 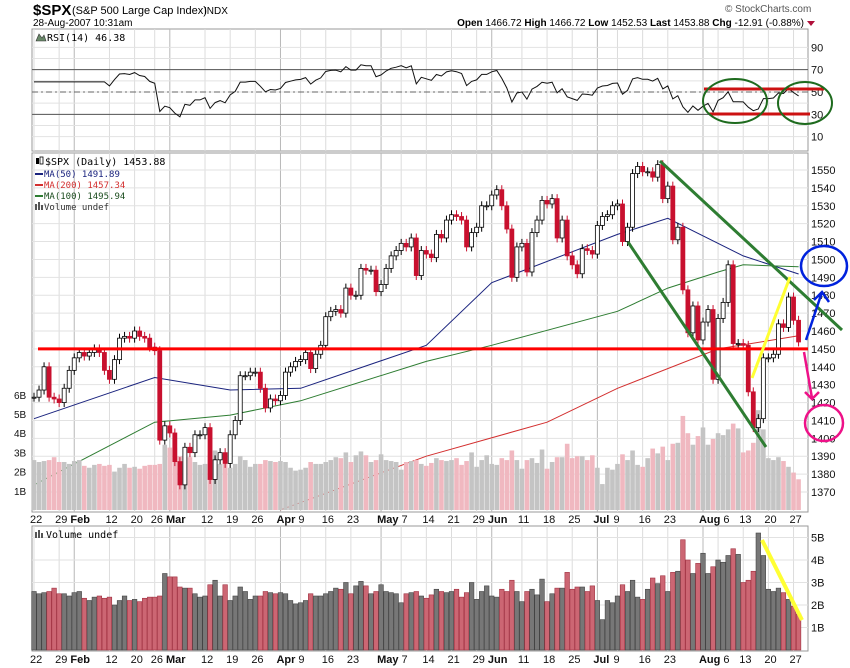 I want to click on stockcharts-watermark: © StockCharts.com, so click(x=768, y=9).